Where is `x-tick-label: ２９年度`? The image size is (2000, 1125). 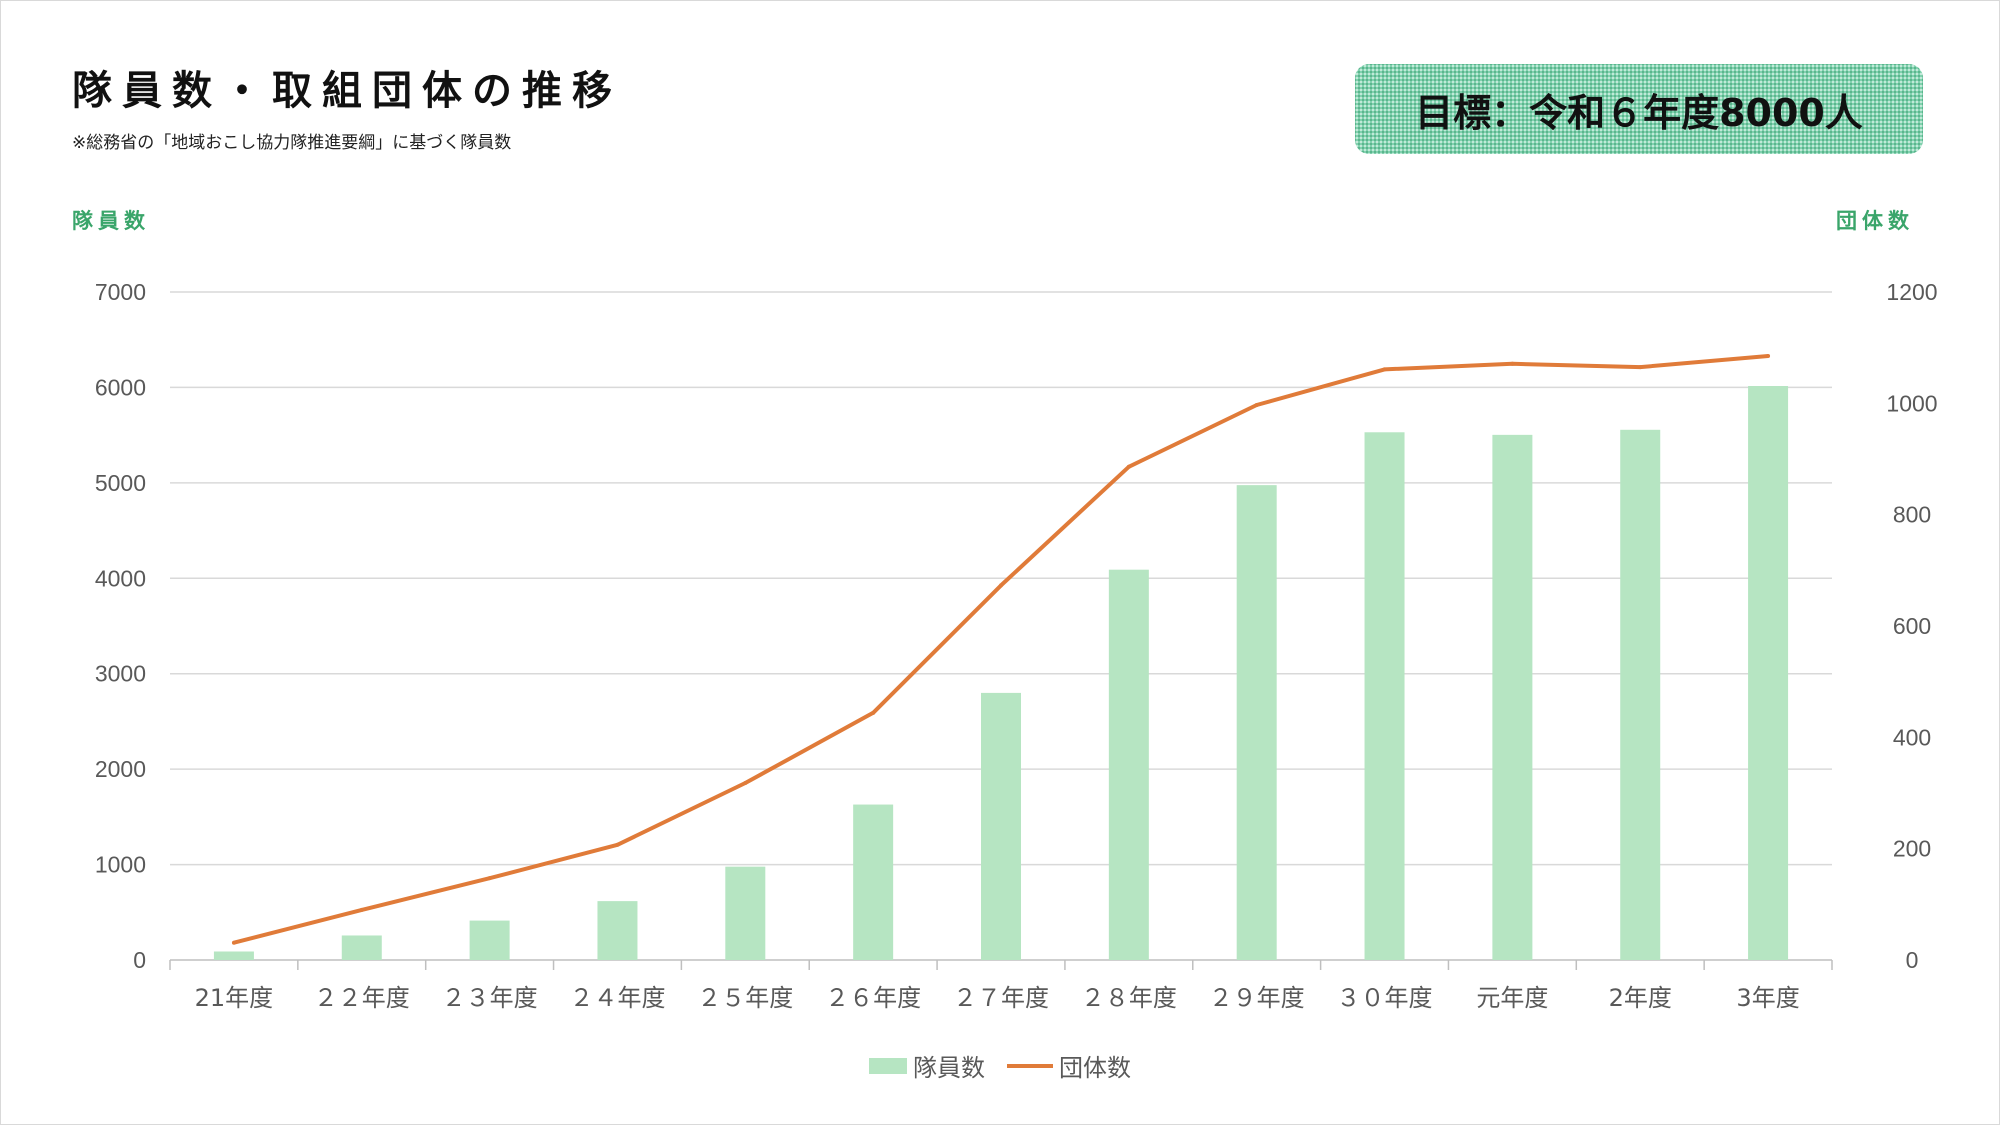
x-tick-label: ２９年度 is located at coordinates (1257, 998).